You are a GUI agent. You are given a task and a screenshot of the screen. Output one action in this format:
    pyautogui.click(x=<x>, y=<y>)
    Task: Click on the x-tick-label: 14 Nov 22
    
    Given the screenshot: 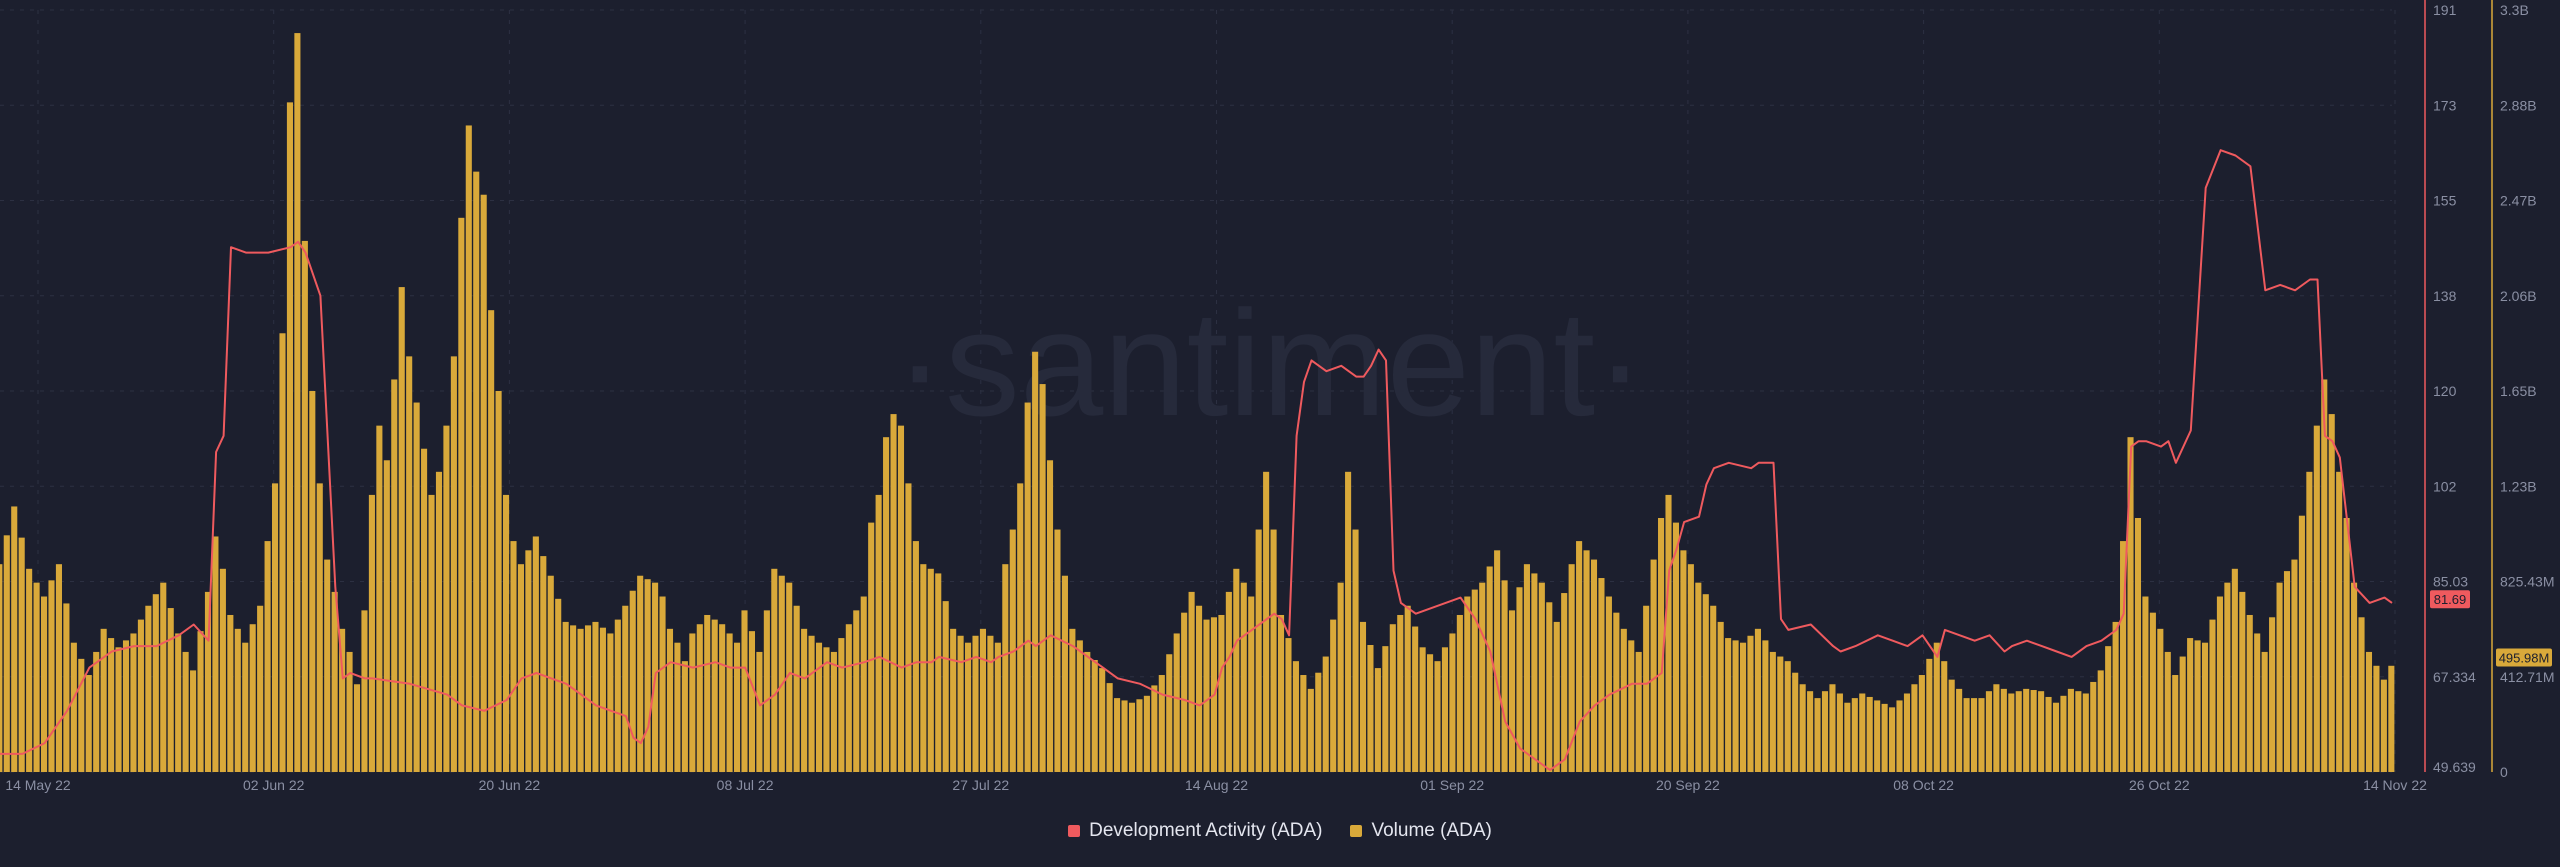 What is the action you would take?
    pyautogui.click(x=2395, y=785)
    